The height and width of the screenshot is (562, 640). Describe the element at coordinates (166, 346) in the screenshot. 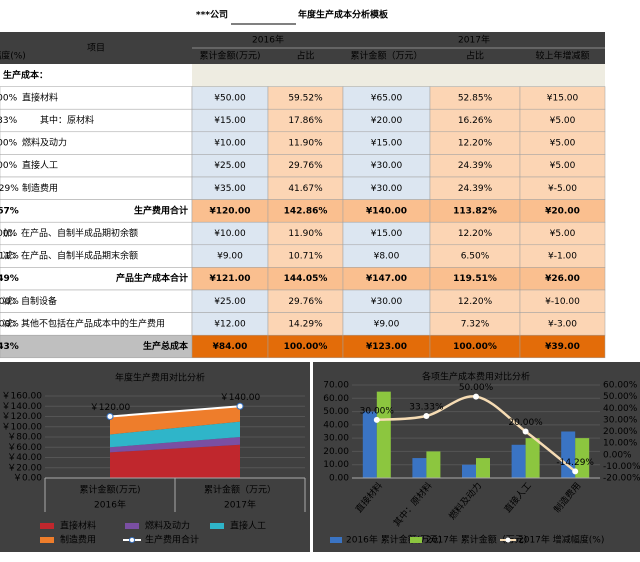

I see `row-label: 生产总成本` at that location.